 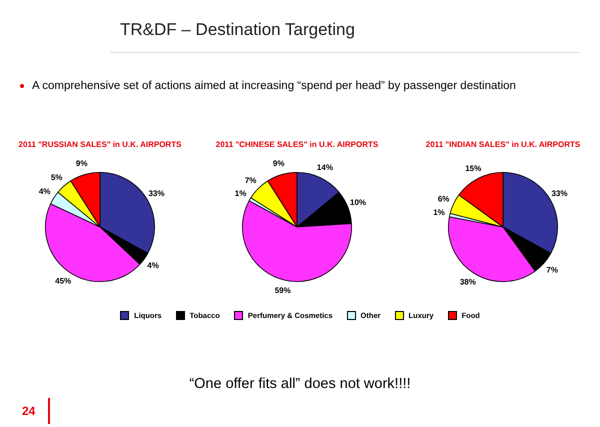 I want to click on chart-title: 2011 "INDIAN SALES" in U.K. AIRPORTS, so click(x=503, y=145).